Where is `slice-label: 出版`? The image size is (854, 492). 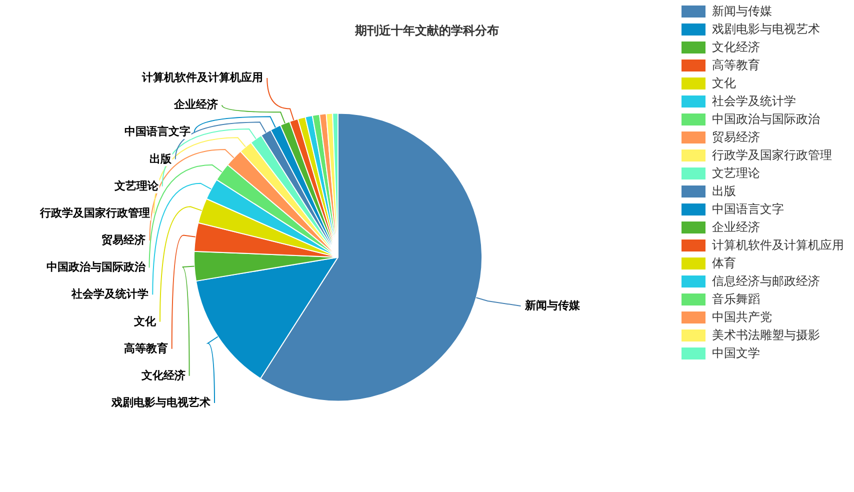
slice-label: 出版 is located at coordinates (160, 159).